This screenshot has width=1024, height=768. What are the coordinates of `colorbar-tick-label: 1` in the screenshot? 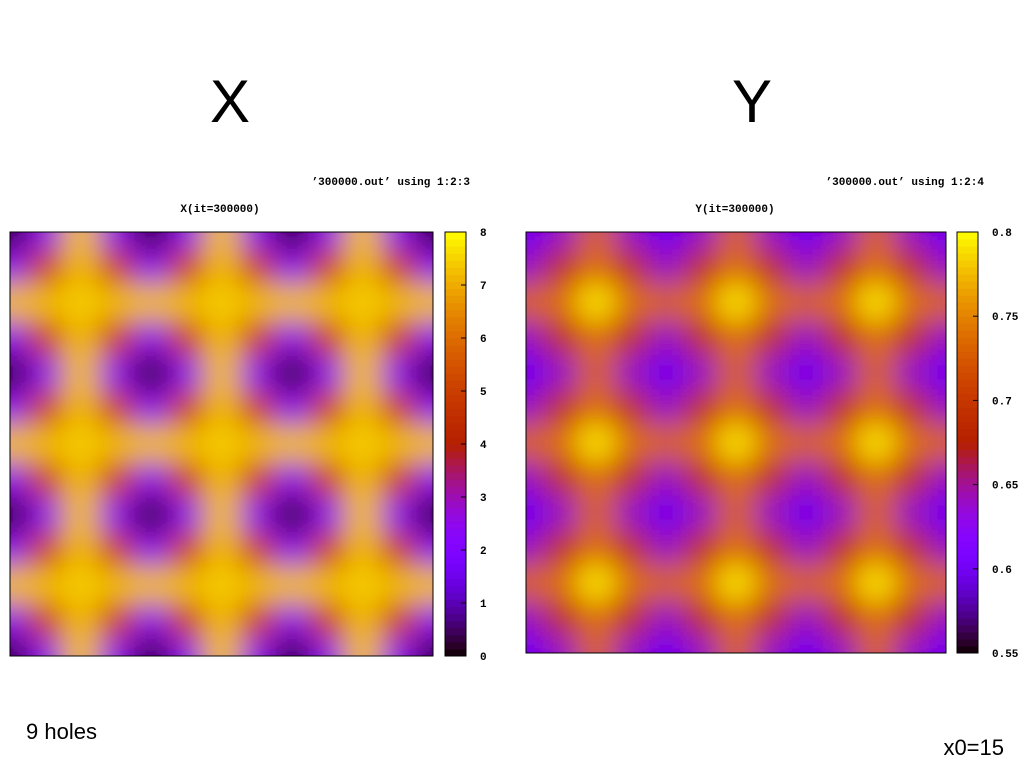 It's located at (483, 605).